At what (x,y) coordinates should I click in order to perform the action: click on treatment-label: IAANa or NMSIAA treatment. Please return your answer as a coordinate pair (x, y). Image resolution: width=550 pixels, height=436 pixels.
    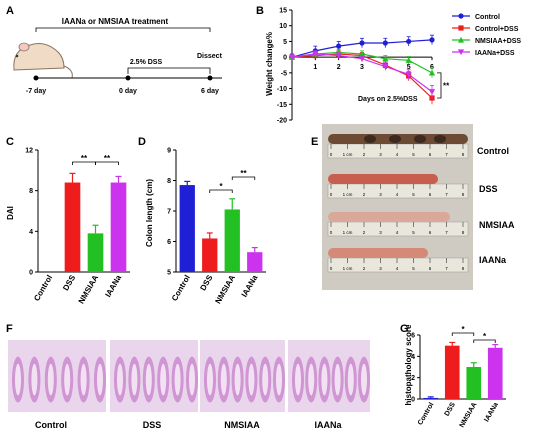
    Looking at the image, I should click on (115, 21).